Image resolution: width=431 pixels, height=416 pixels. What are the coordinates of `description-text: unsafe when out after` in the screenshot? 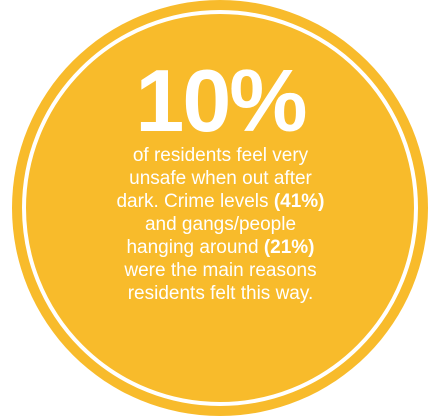 It's located at (220, 178).